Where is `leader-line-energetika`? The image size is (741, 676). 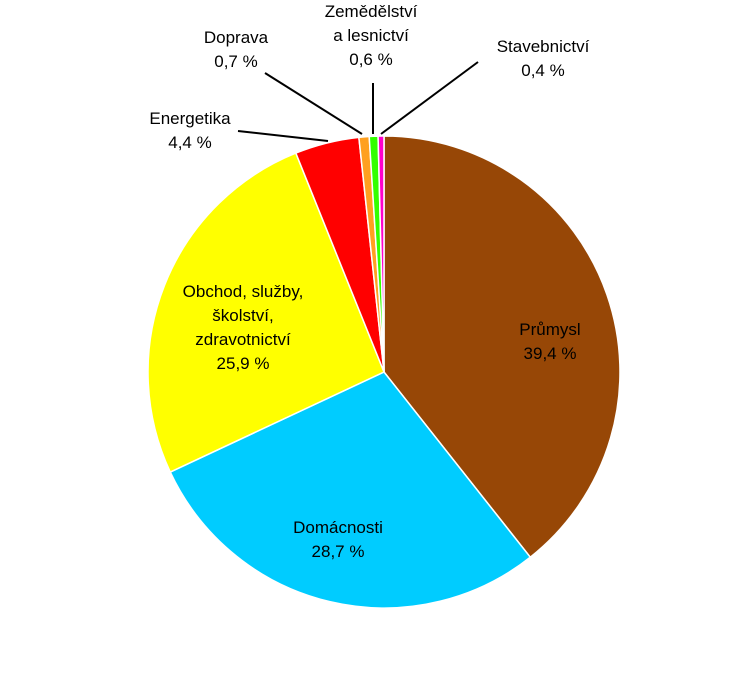 leader-line-energetika is located at coordinates (283, 136).